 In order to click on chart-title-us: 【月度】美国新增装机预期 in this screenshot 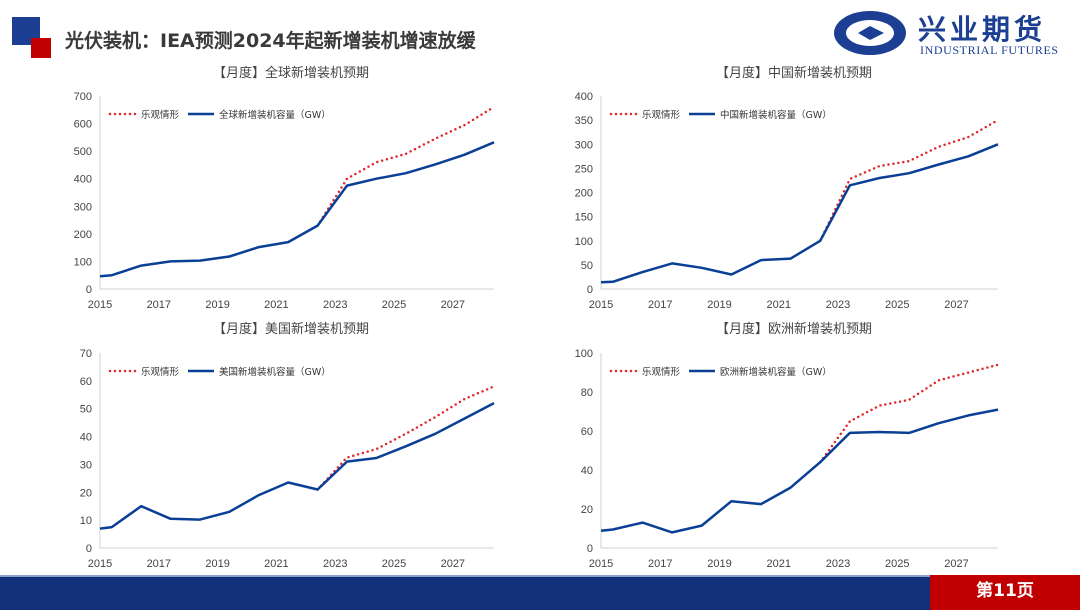, I will do `click(291, 329)`.